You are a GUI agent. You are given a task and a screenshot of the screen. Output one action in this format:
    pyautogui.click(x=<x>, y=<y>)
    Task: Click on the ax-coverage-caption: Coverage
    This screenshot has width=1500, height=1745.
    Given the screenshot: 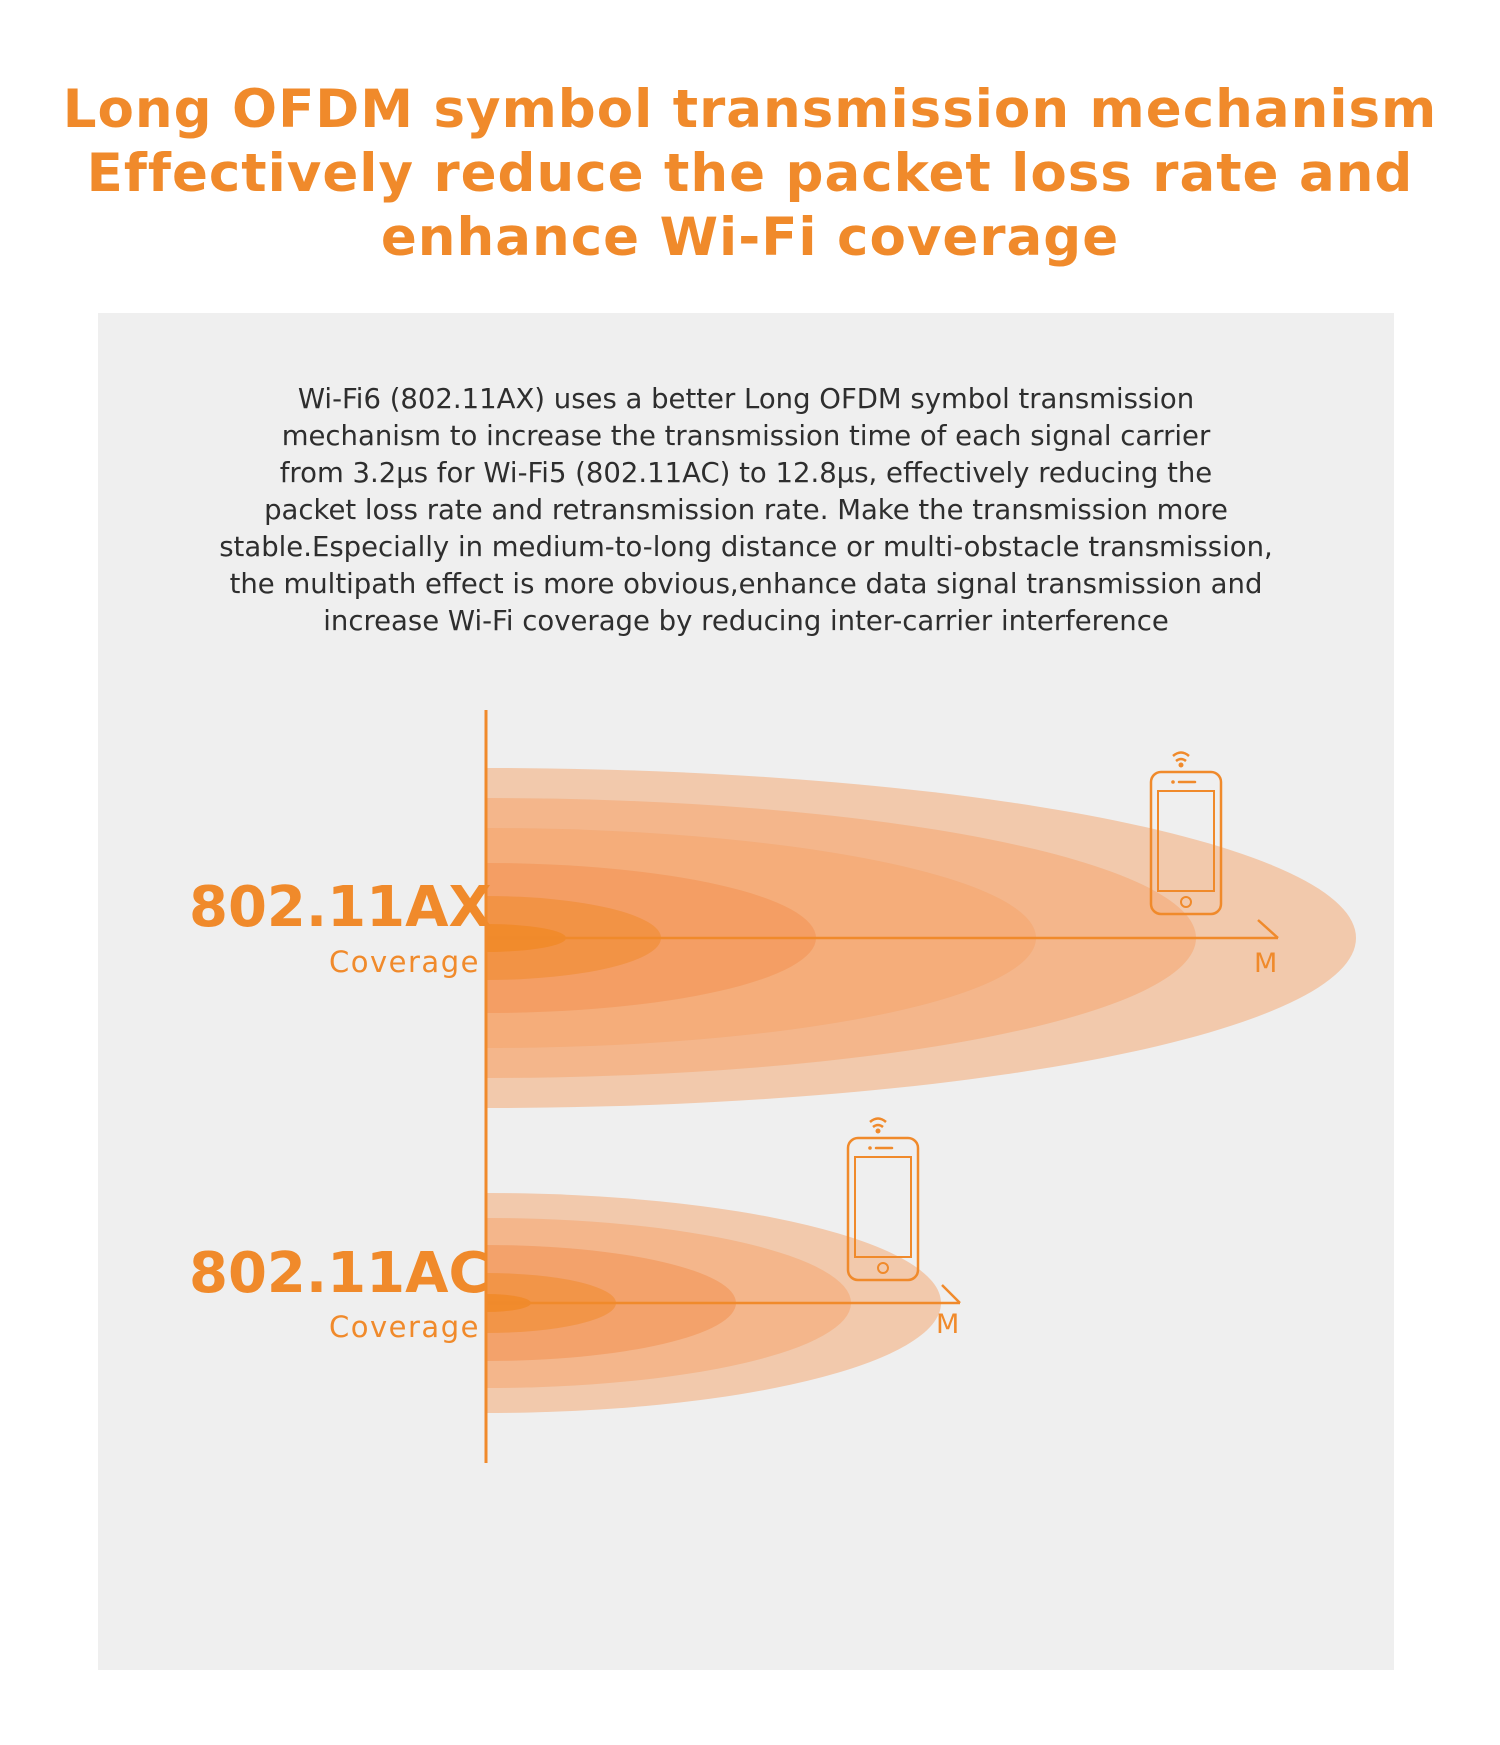 What is the action you would take?
    pyautogui.click(x=404, y=962)
    